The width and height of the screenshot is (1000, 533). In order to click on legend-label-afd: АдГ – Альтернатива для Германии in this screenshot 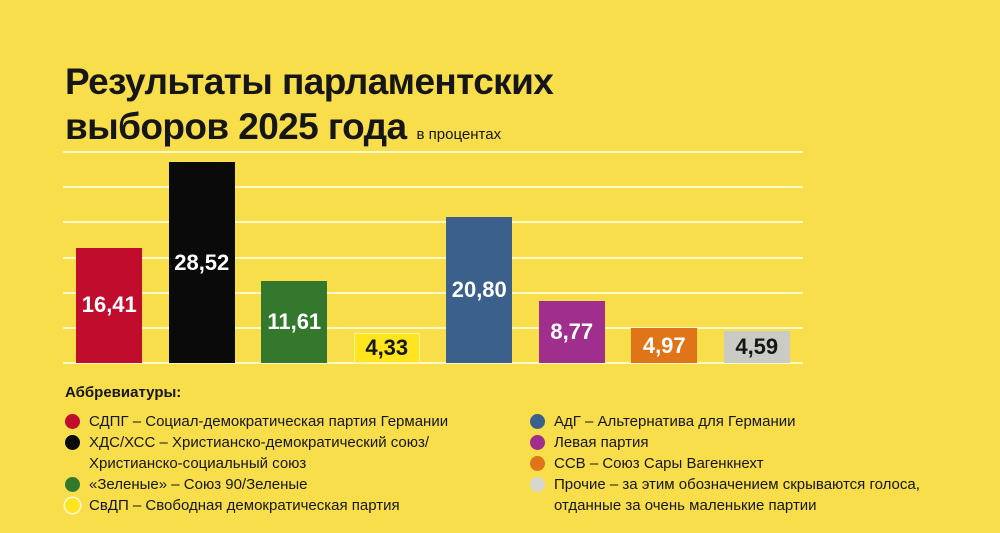, I will do `click(675, 421)`.